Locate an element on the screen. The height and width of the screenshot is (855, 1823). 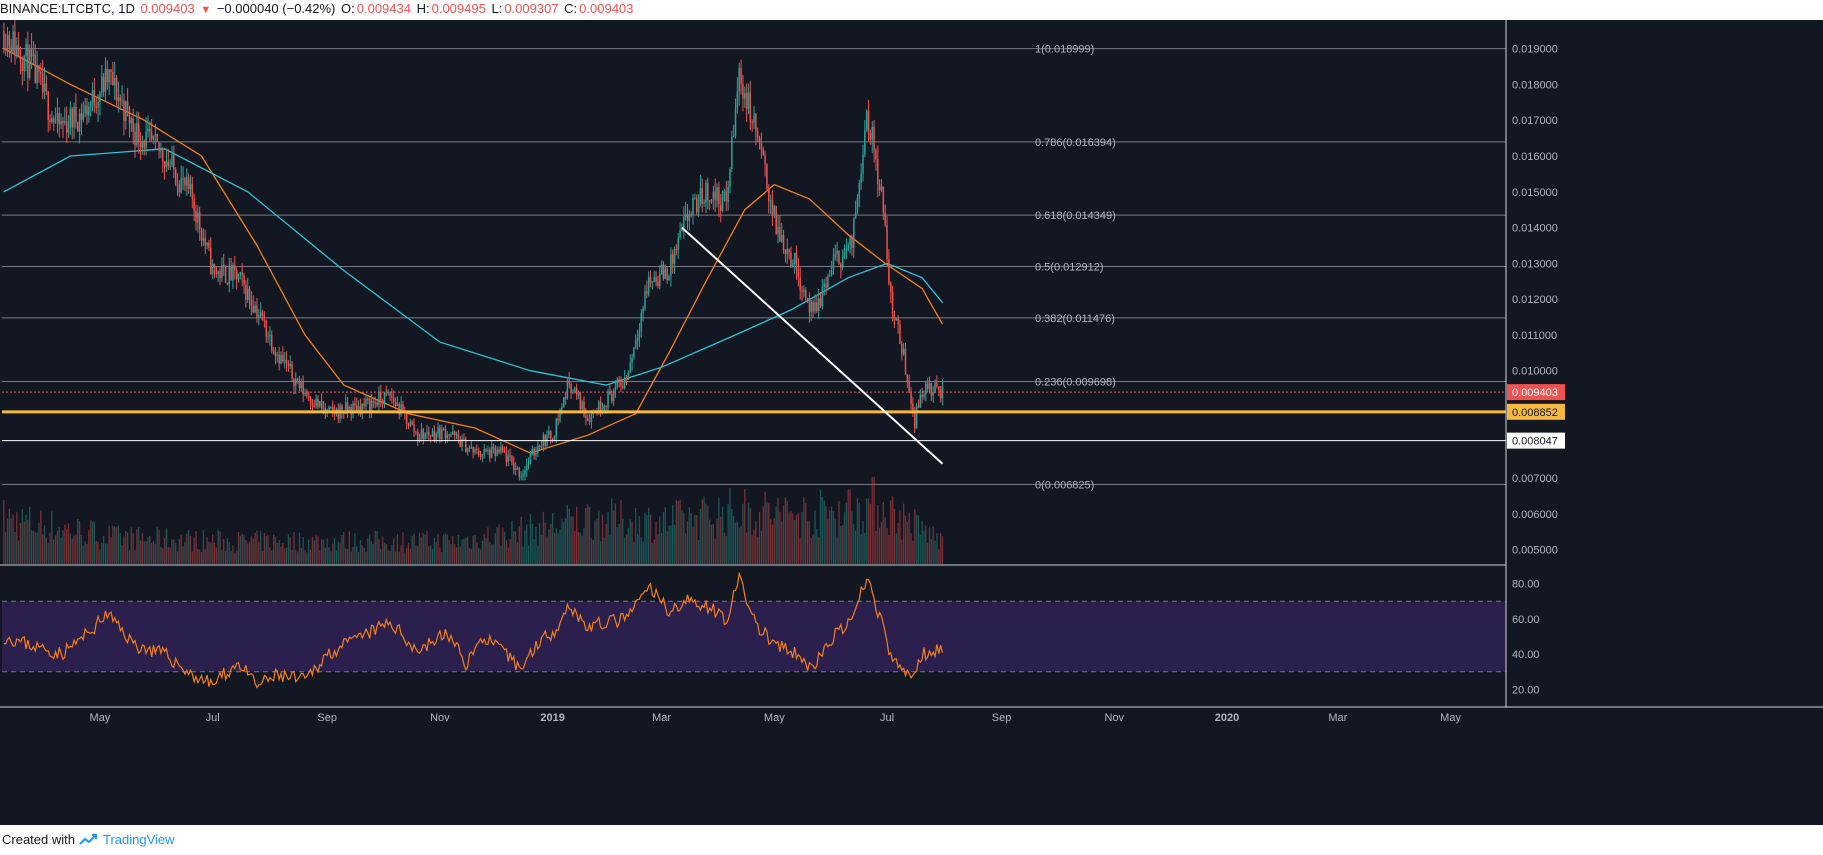
symbol-label: BINANCE:LTCBTC, 1D is located at coordinates (67, 8).